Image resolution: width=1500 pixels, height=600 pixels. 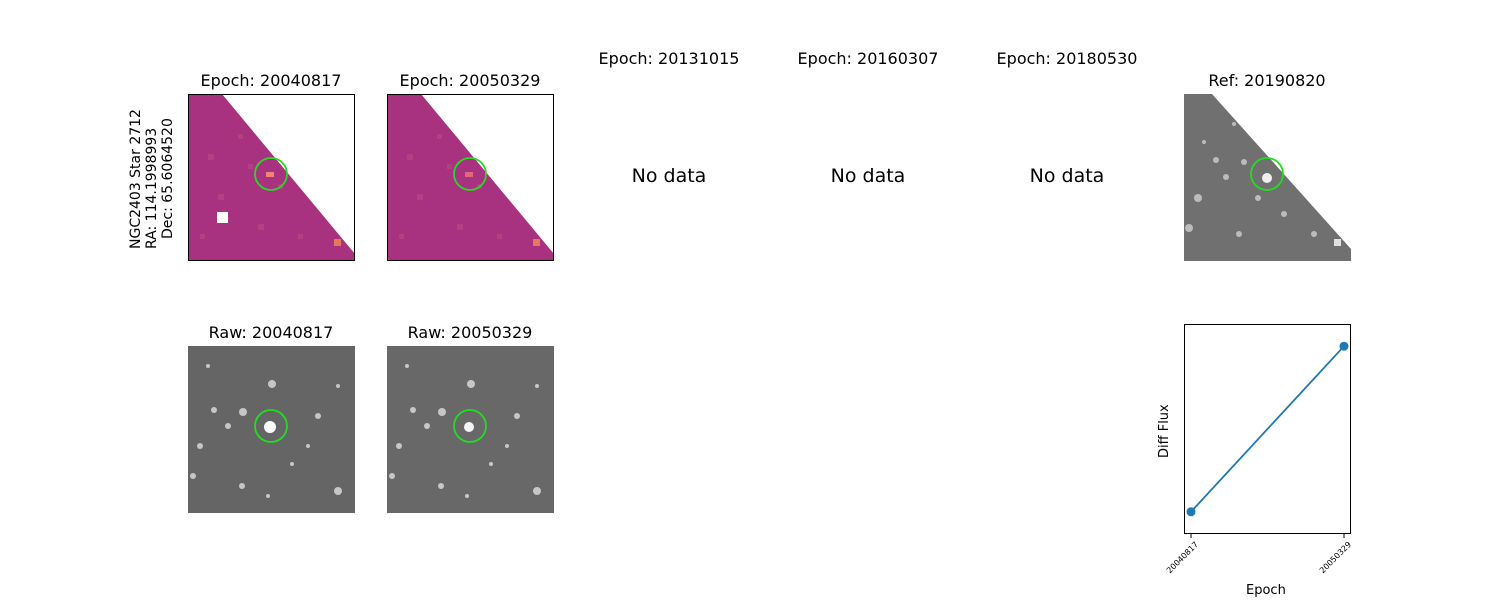 What do you see at coordinates (1267, 80) in the screenshot?
I see `ref-title: Ref: 20190820` at bounding box center [1267, 80].